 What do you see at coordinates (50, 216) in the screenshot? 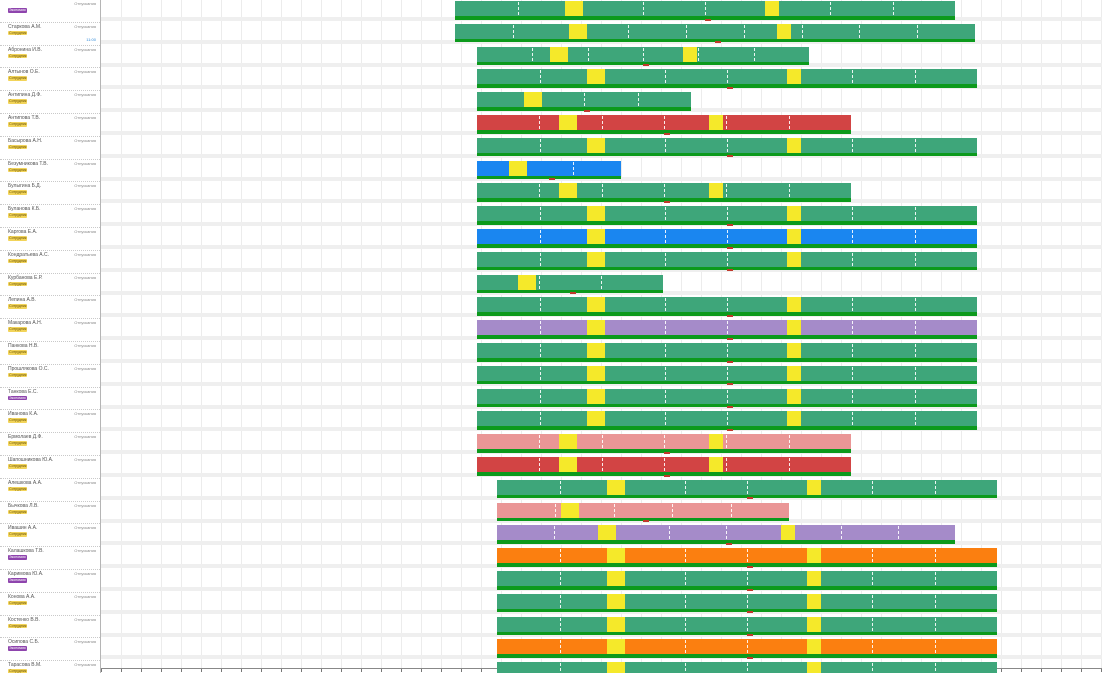
I see `employee-row: Буланова К.Б. Отпускания Сотрудник` at bounding box center [50, 216].